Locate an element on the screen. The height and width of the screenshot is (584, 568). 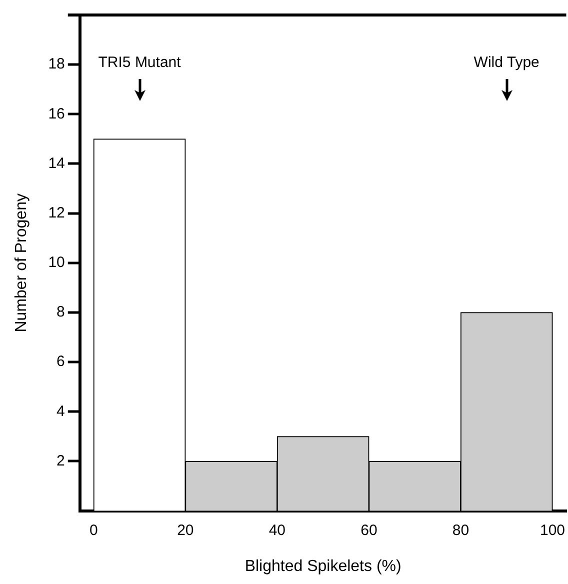
y-tick-label: 2 is located at coordinates (60, 461).